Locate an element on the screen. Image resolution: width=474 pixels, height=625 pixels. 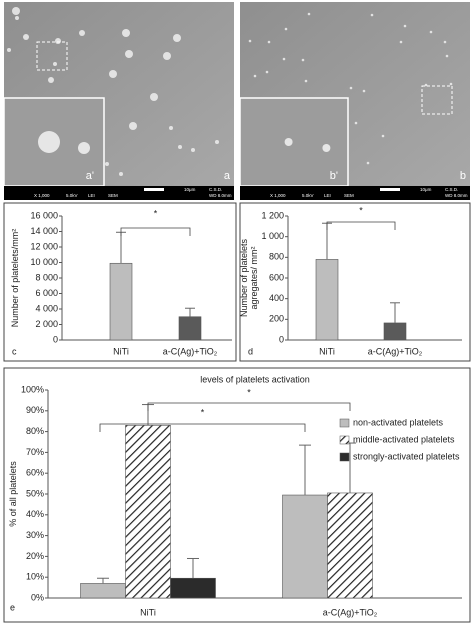
y-tick-label: 16 000 is located at coordinates (44, 215).